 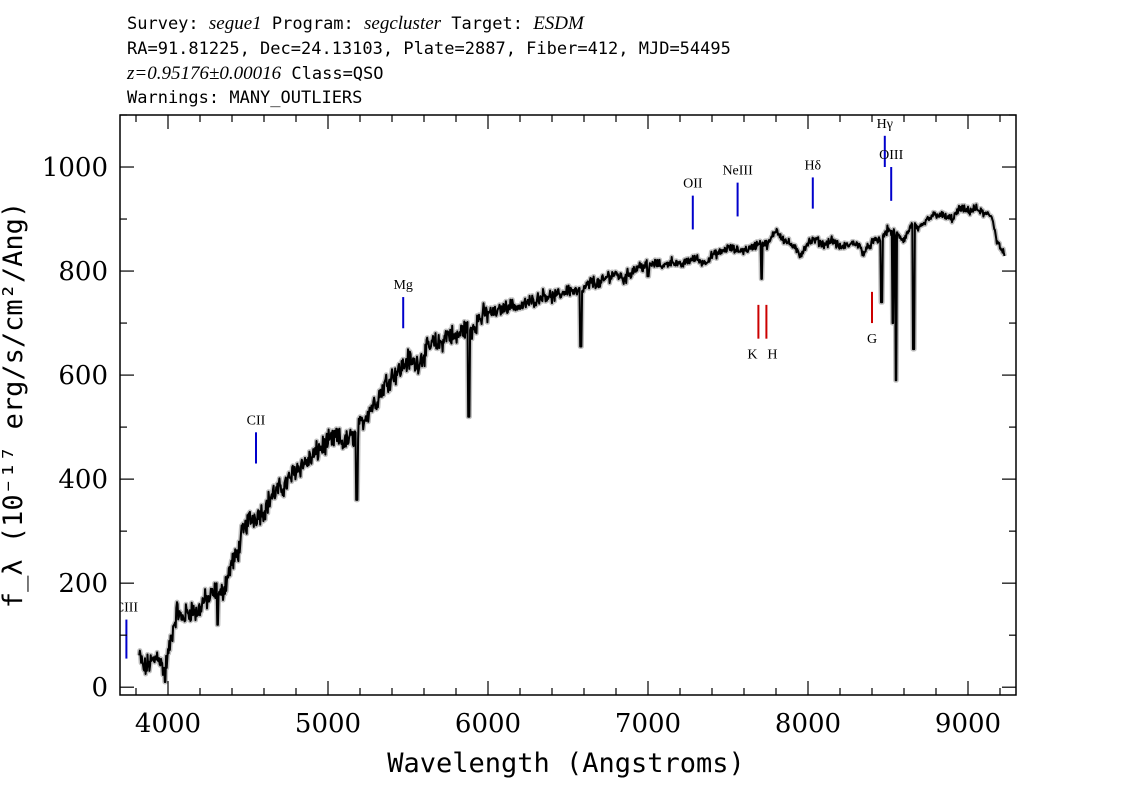 What do you see at coordinates (402, 285) in the screenshot?
I see `line-label-2: Mg` at bounding box center [402, 285].